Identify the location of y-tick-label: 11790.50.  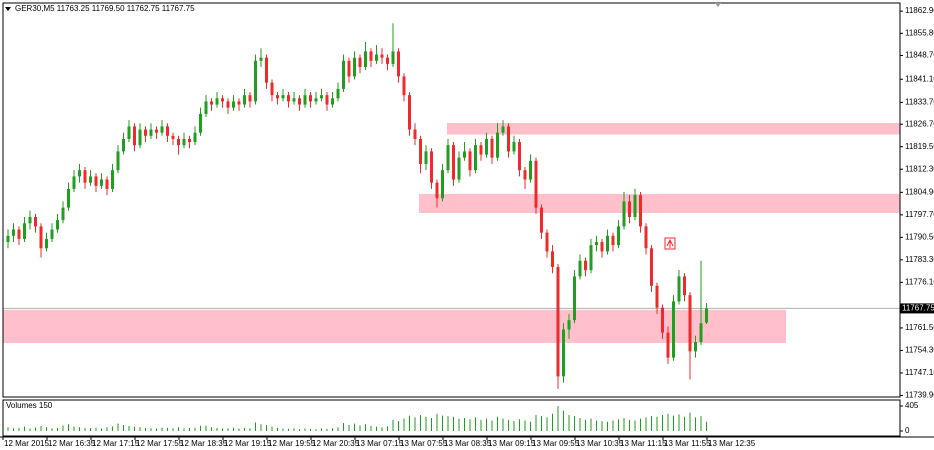
(919, 236).